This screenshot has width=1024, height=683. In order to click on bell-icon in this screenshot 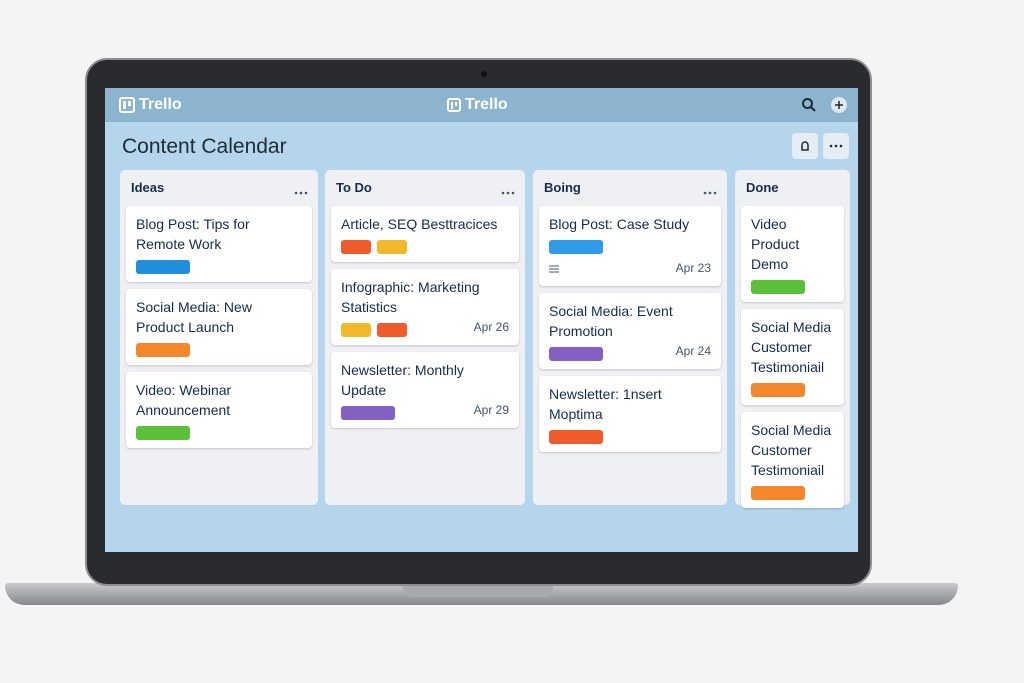, I will do `click(805, 146)`.